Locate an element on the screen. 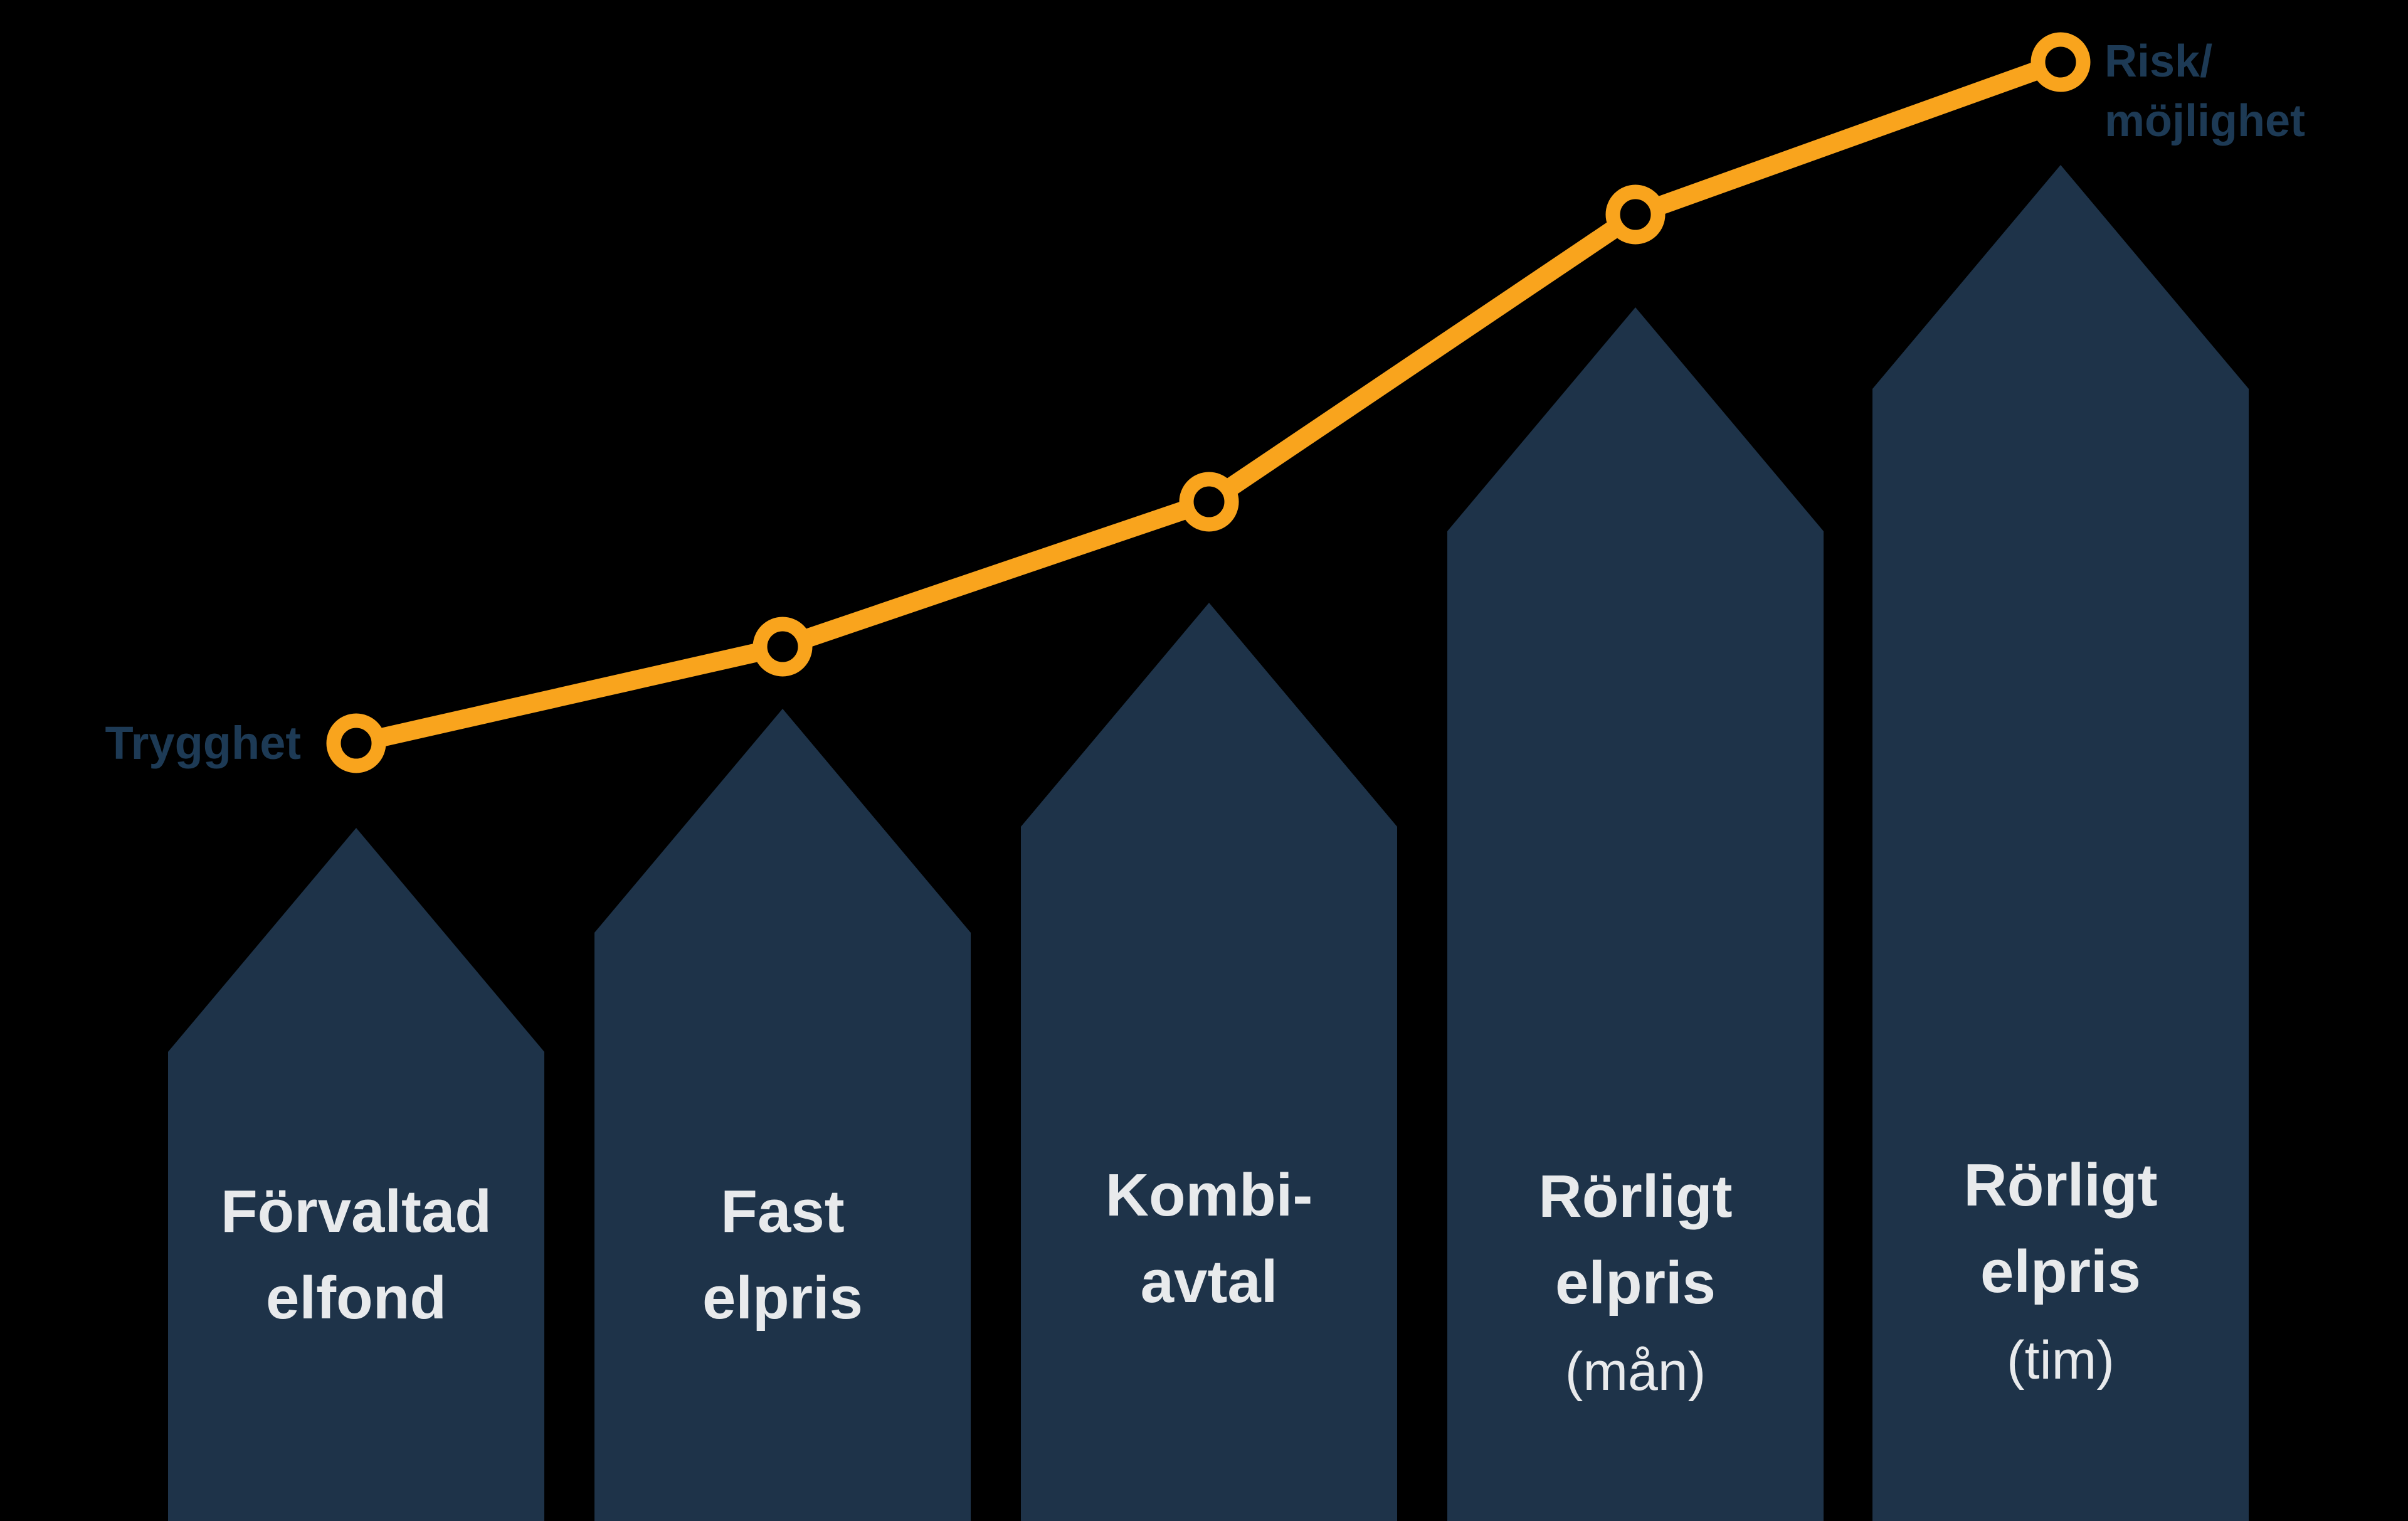 This screenshot has height=1521, width=2408. bar-label-4-line-2: elpris is located at coordinates (1635, 1283).